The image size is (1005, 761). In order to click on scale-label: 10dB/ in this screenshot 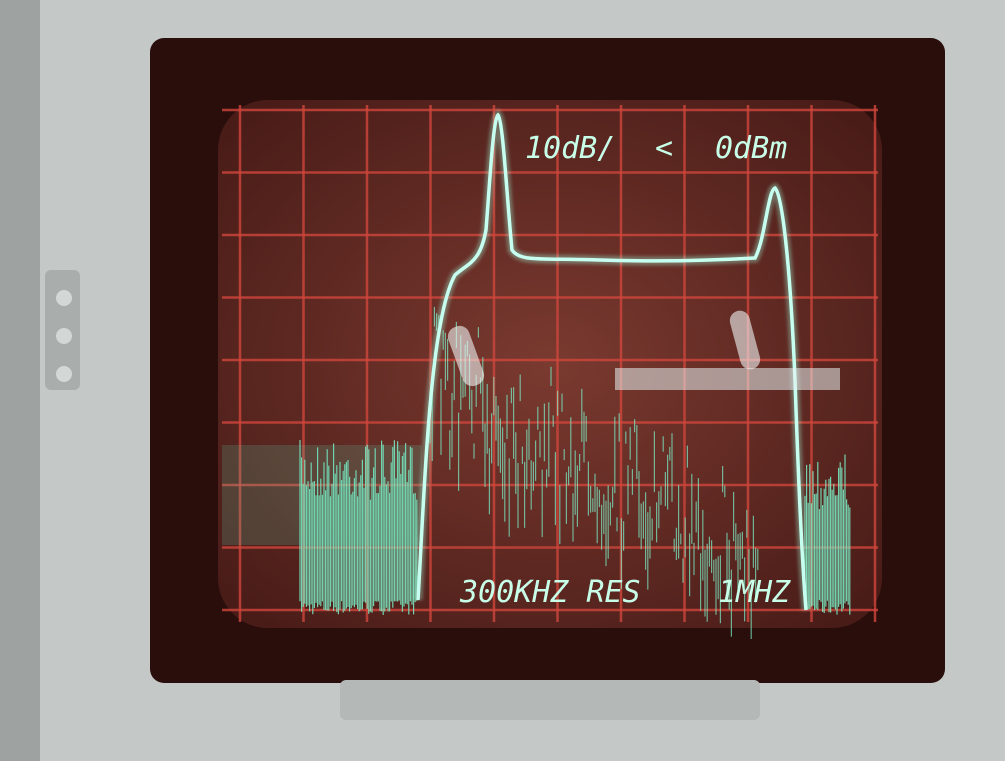, I will do `click(570, 148)`.